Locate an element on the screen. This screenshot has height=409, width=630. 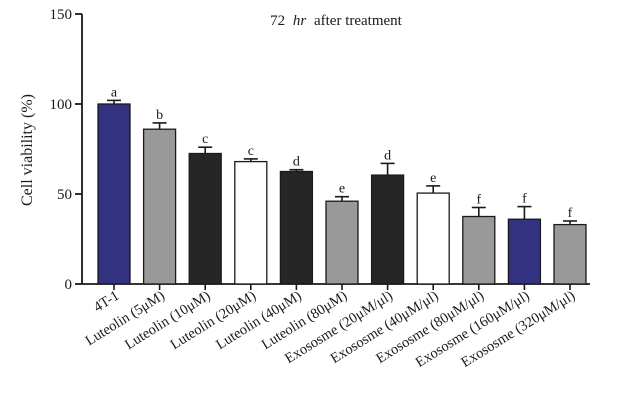
y-tick-label: 0 is located at coordinates (69, 285).